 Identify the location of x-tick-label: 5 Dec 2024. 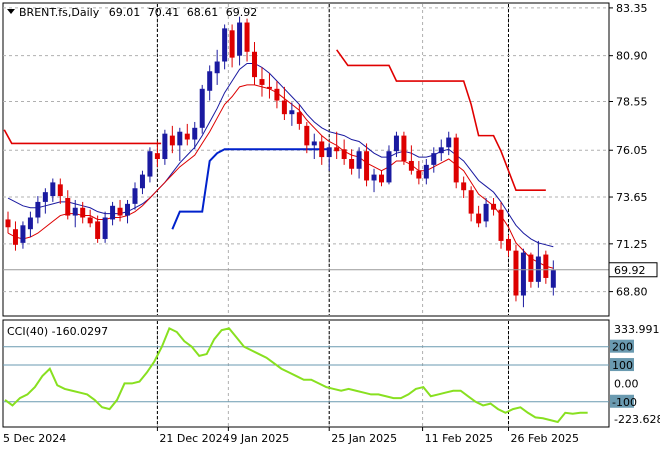
(34, 438).